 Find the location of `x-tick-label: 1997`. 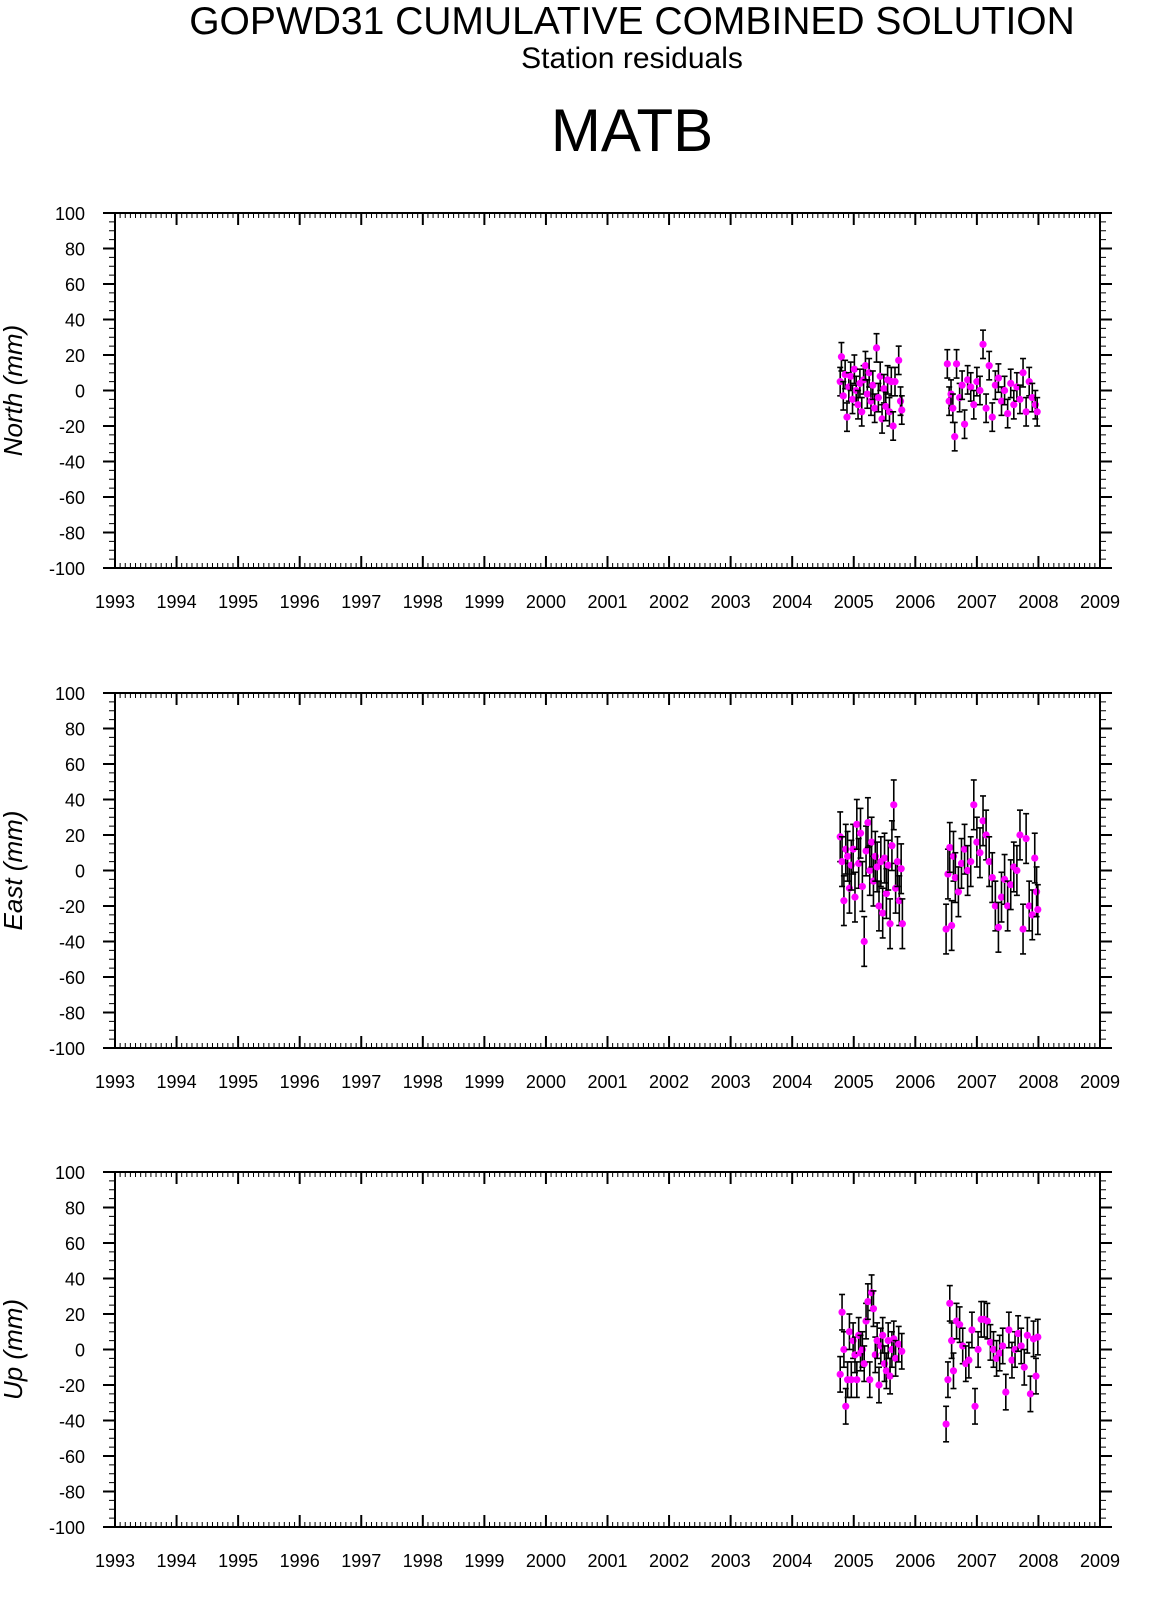

x-tick-label: 1997 is located at coordinates (361, 1561).